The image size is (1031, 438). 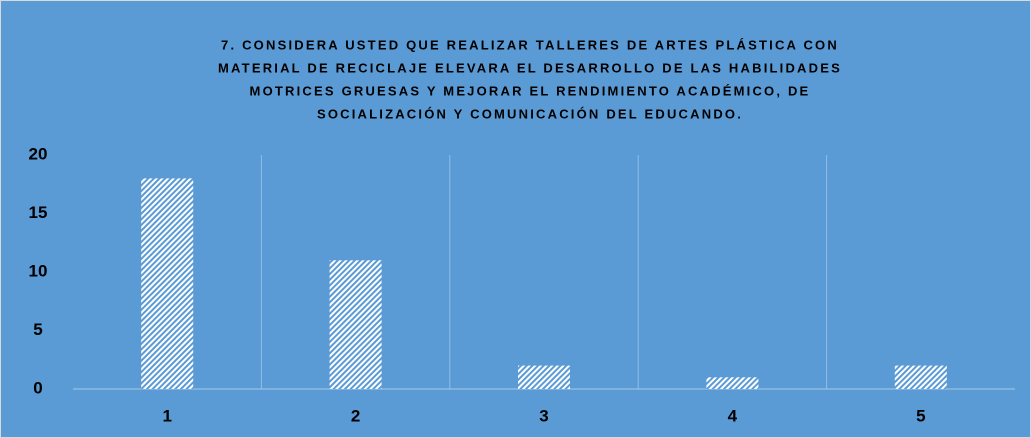 I want to click on y-tick-label: 20, so click(x=38, y=153).